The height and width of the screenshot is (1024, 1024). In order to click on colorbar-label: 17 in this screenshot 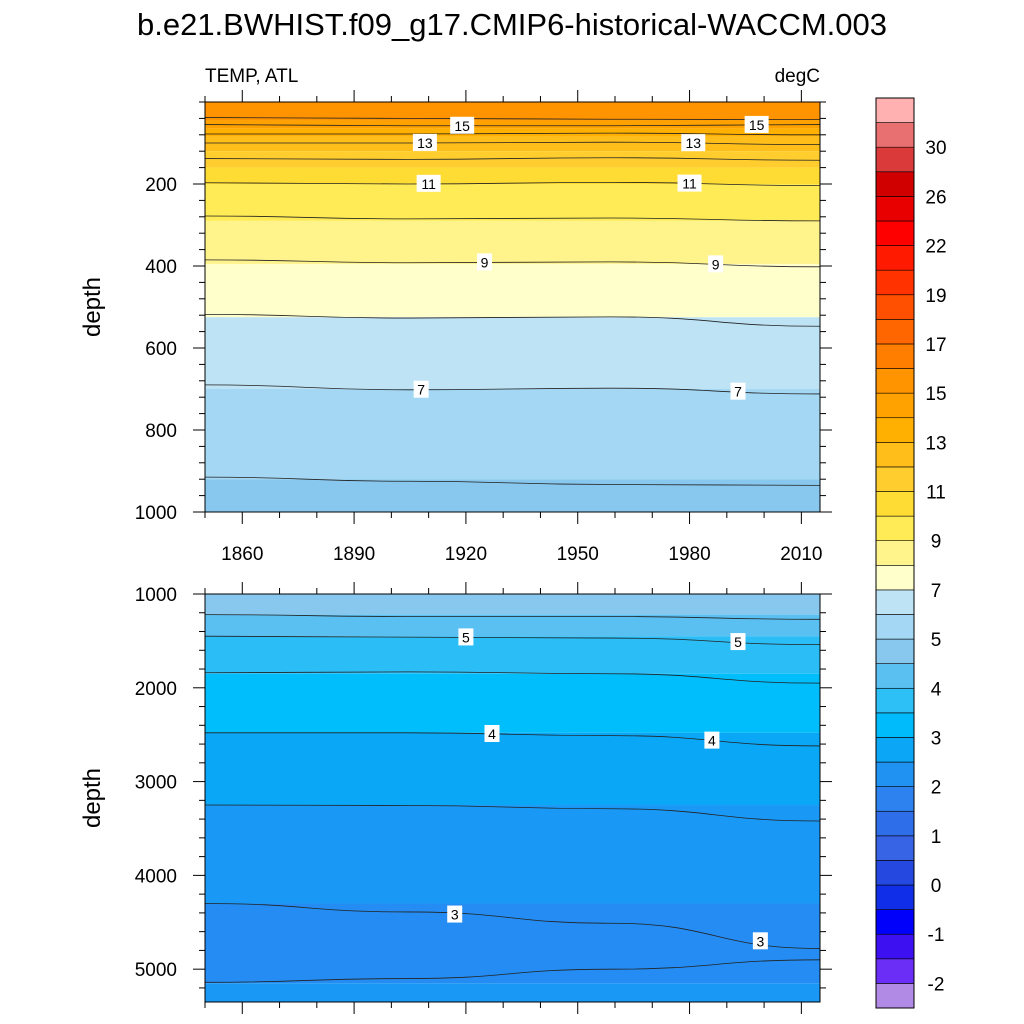, I will do `click(935, 345)`.